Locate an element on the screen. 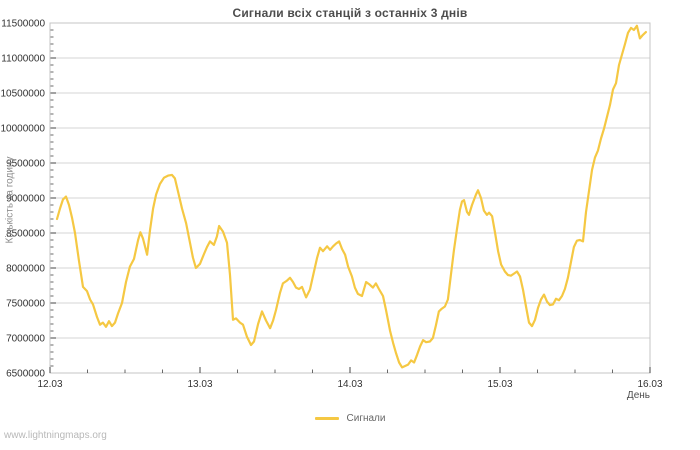  y-tick-label: 10000000 is located at coordinates (23, 129).